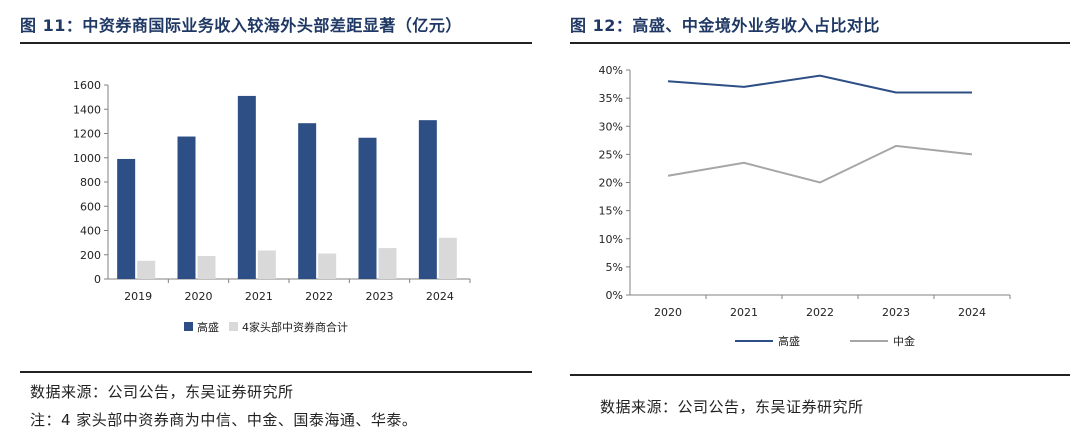 The image size is (1080, 447). I want to click on y-tick-label: 800, so click(90, 182).